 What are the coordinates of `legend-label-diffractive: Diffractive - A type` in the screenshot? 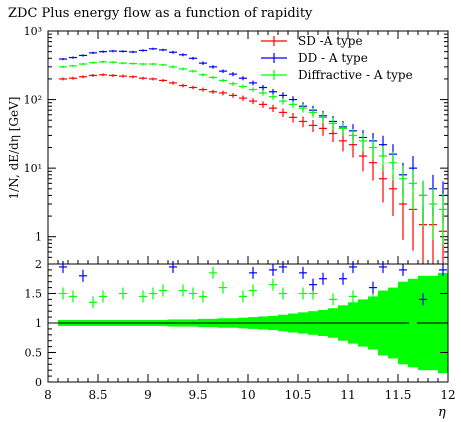 It's located at (355, 75).